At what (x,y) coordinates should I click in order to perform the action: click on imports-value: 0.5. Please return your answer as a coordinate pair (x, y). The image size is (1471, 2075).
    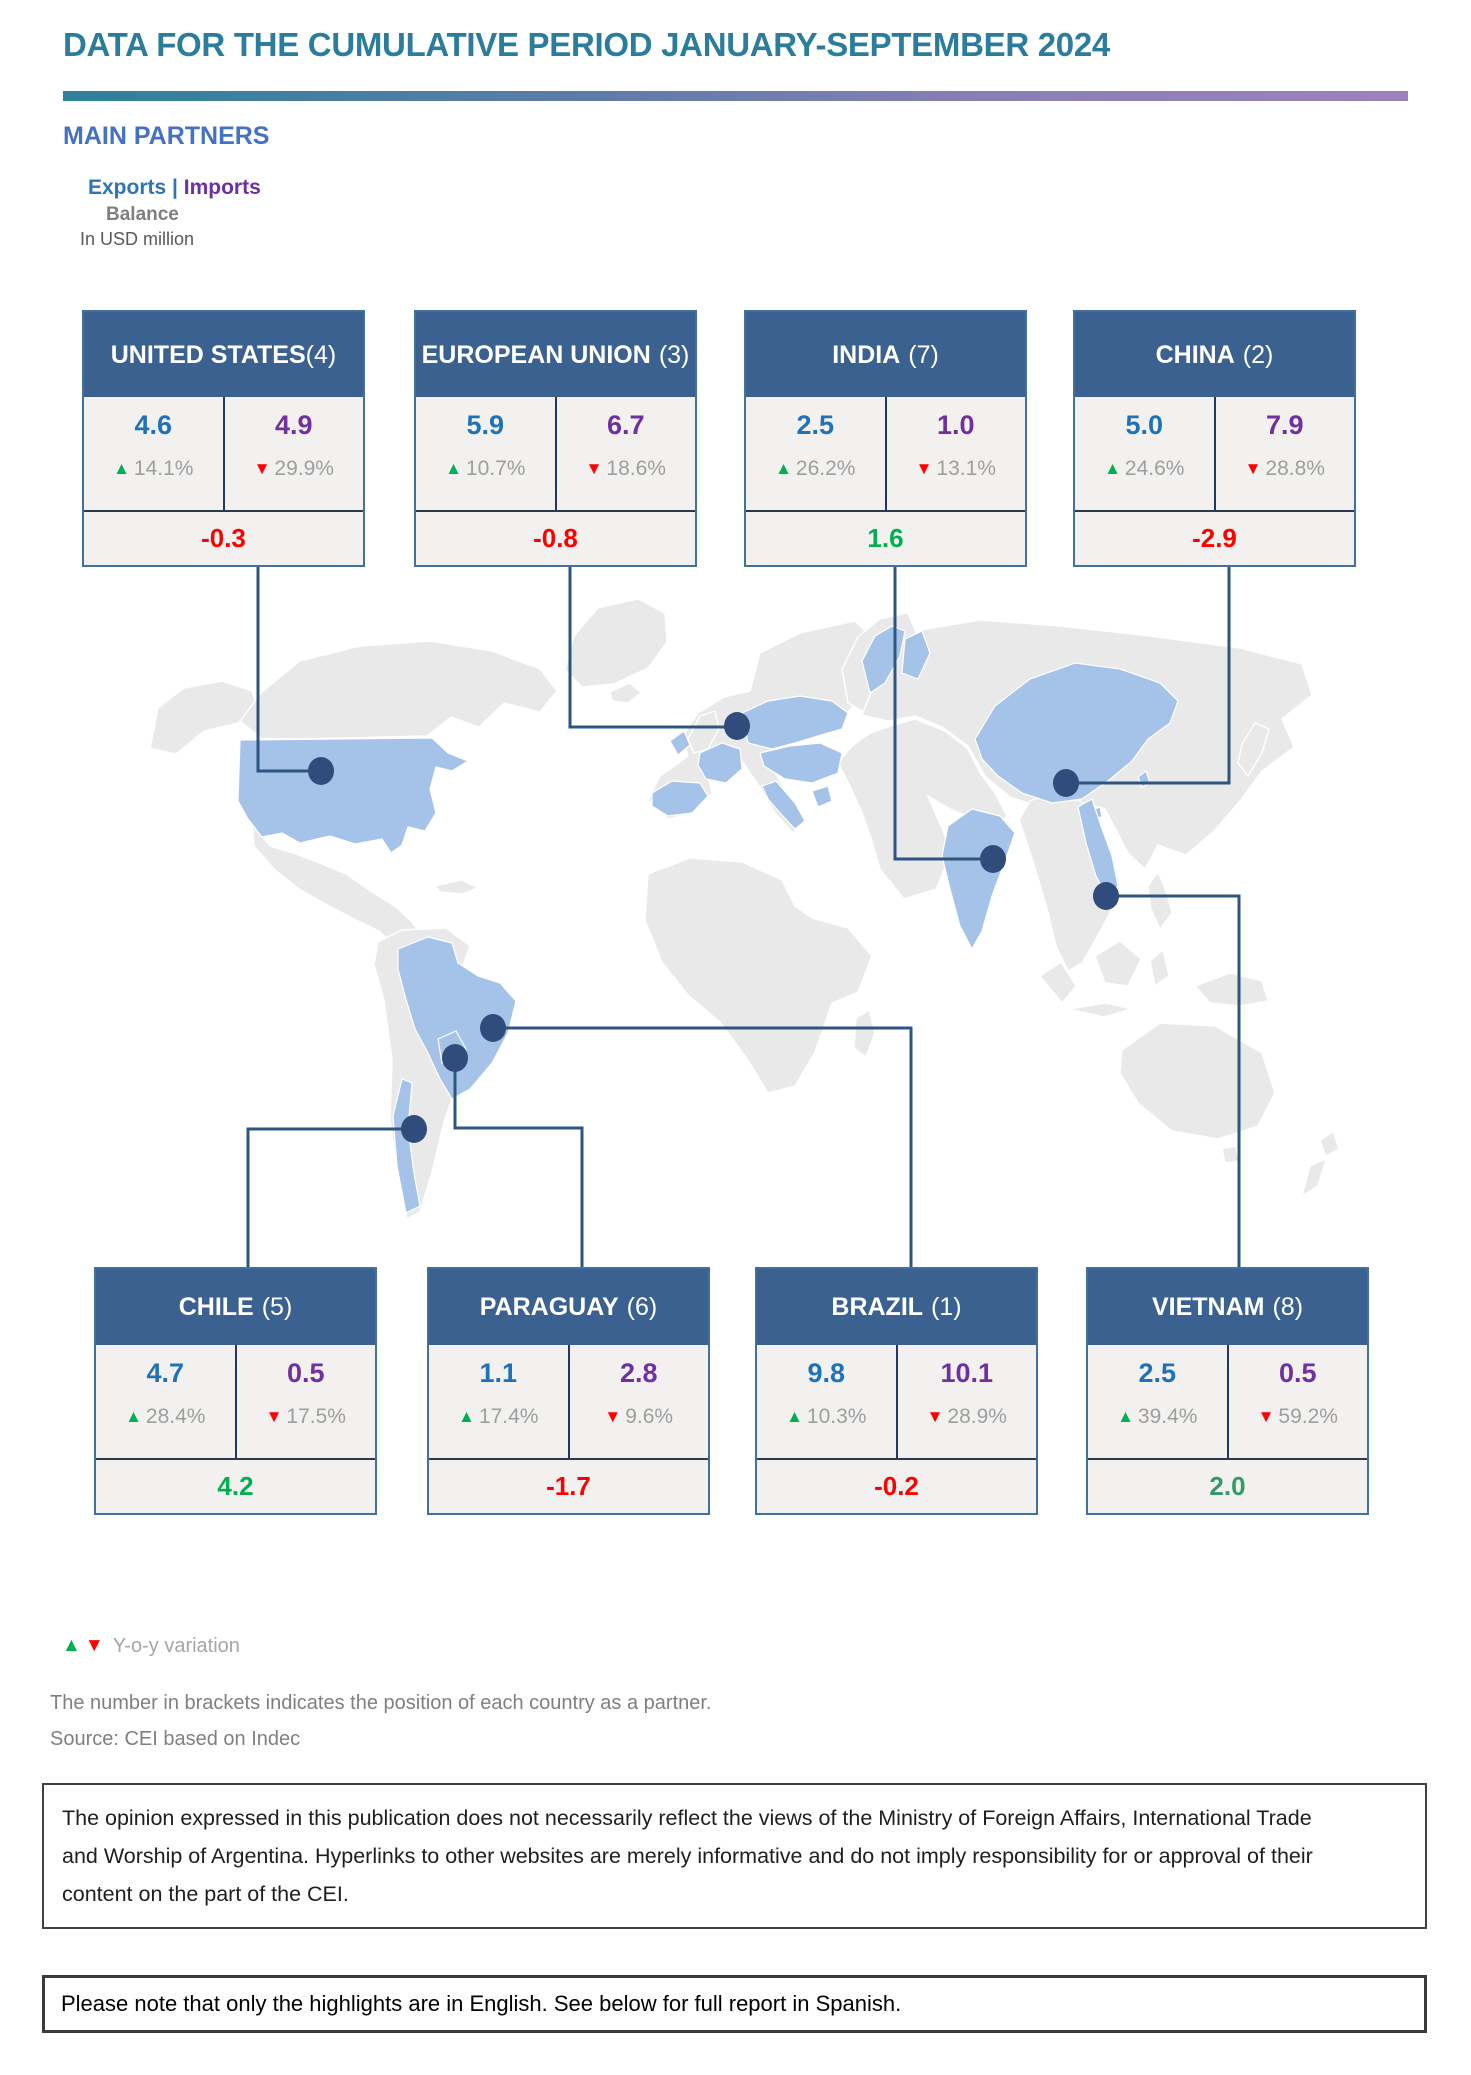
    Looking at the image, I should click on (305, 1373).